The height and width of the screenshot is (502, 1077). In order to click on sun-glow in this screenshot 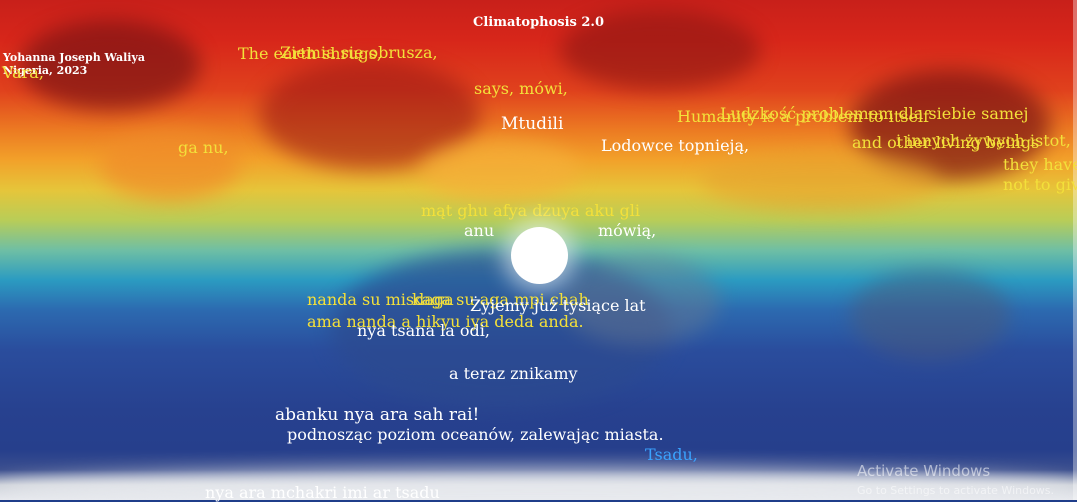, I will do `click(539, 255)`.